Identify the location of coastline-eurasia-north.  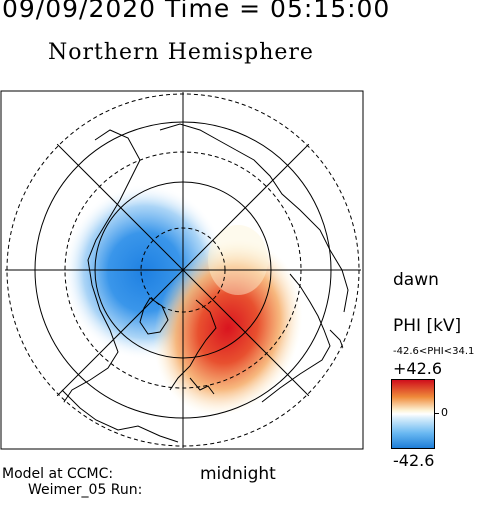
(292, 231).